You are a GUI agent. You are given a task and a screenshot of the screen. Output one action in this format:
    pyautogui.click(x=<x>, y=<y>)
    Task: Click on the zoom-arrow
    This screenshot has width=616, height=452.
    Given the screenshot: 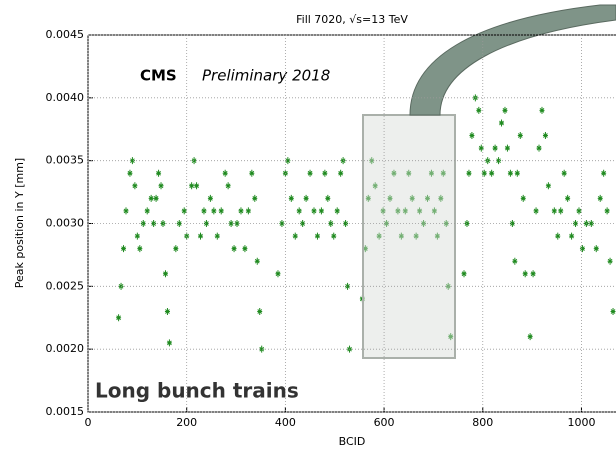 What is the action you would take?
    pyautogui.click(x=512, y=60)
    